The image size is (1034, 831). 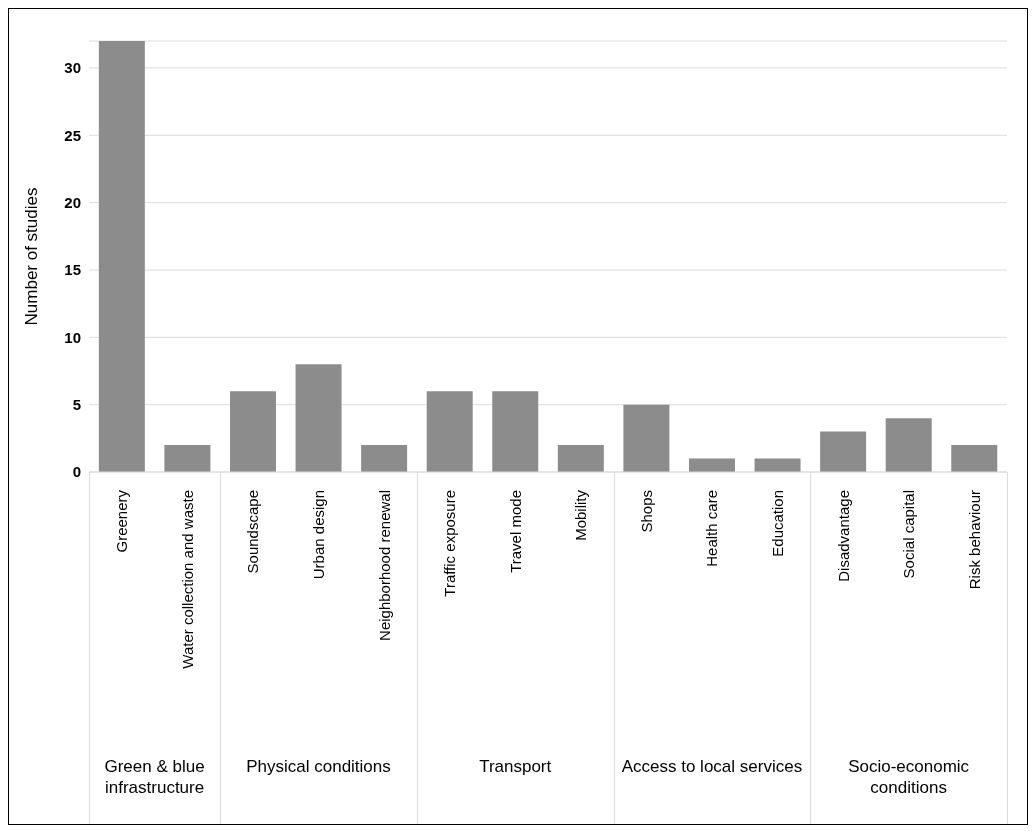 I want to click on text: Socio-economic conditions, so click(x=909, y=777).